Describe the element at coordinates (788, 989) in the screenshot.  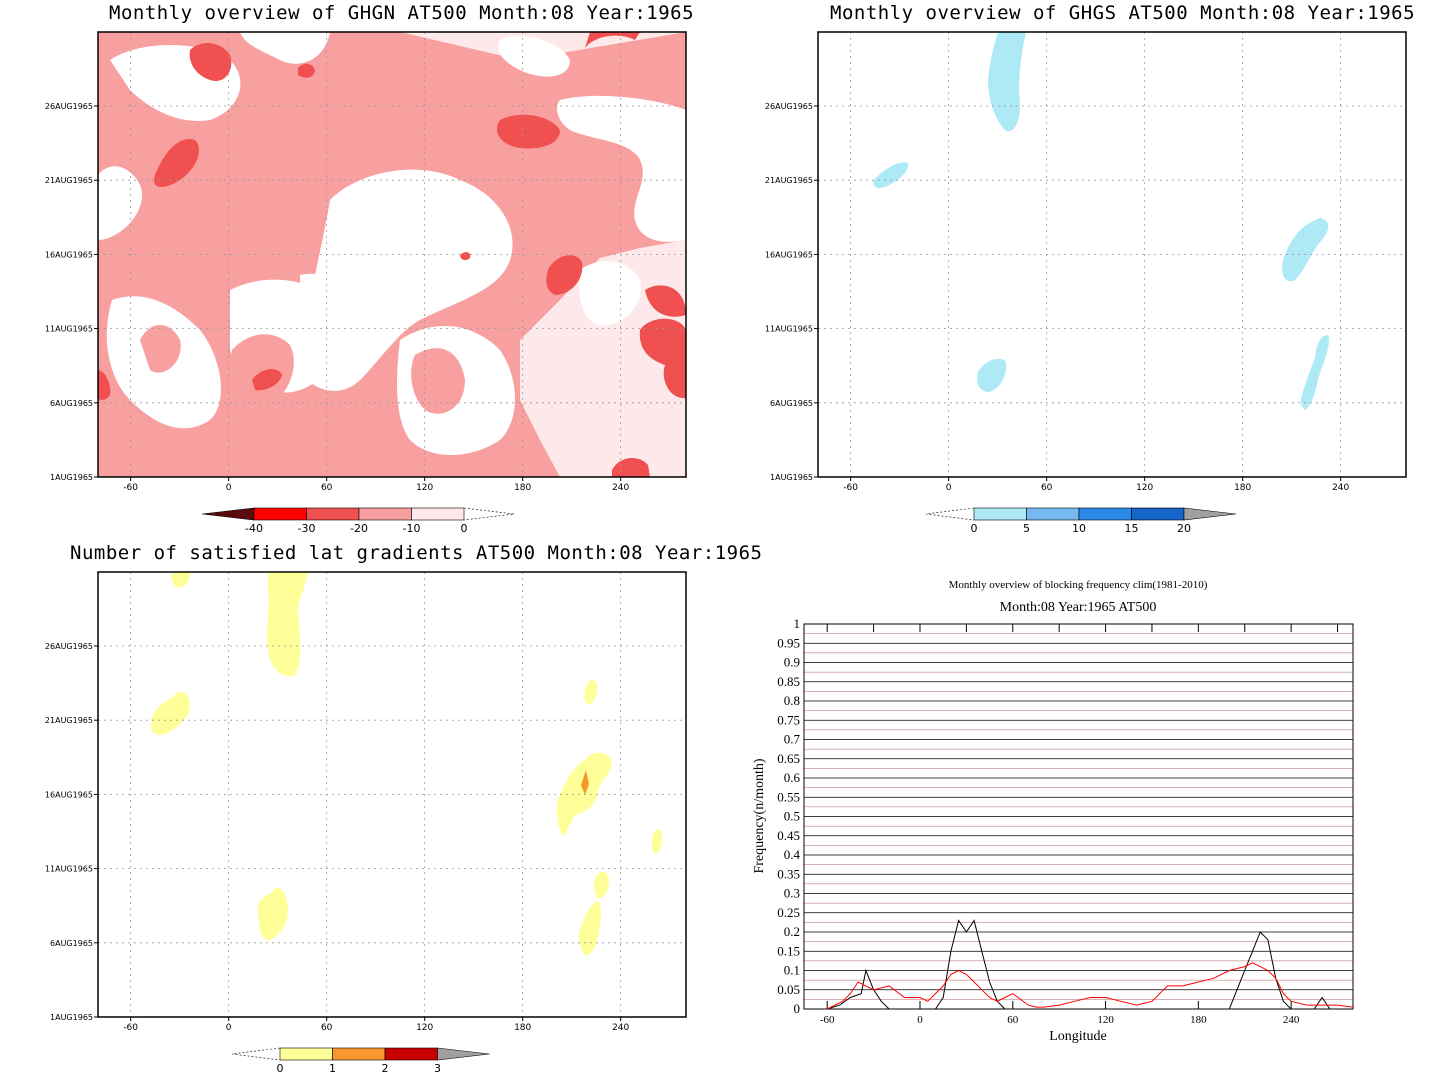
I see `y-tick-label: 0.05` at that location.